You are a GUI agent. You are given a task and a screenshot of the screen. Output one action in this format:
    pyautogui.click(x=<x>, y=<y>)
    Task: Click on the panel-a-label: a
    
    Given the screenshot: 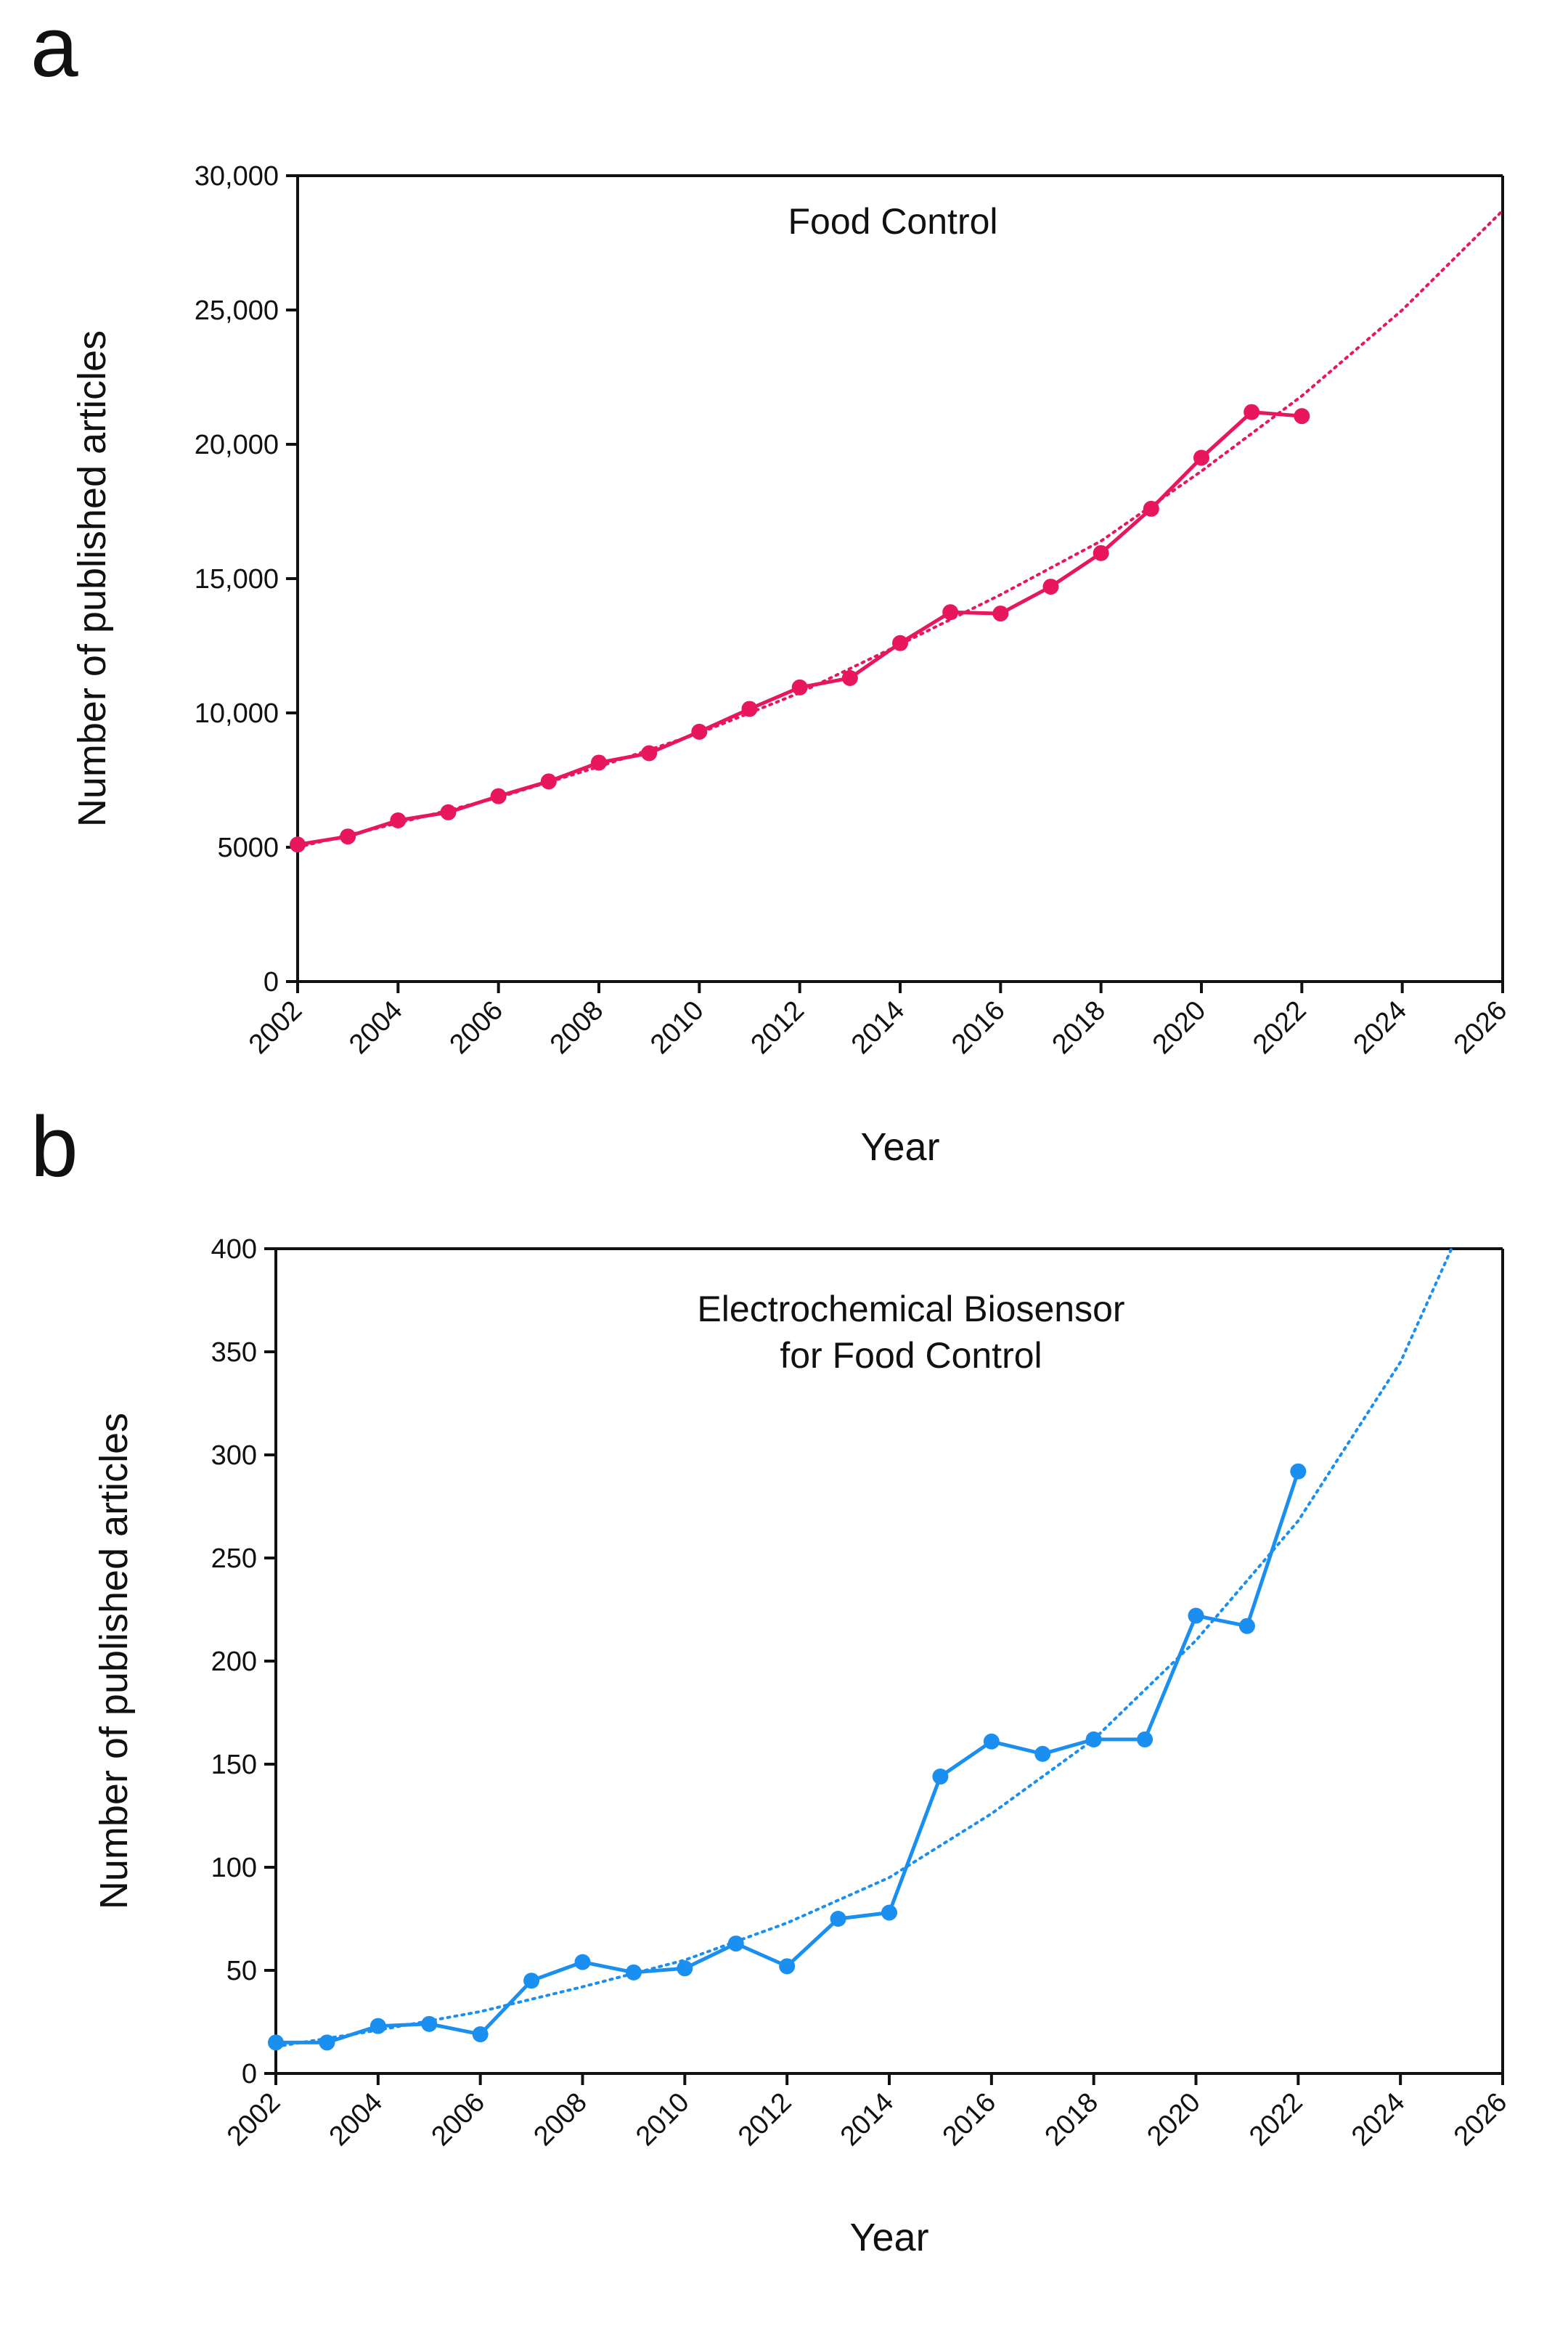 What is the action you would take?
    pyautogui.click(x=54, y=47)
    